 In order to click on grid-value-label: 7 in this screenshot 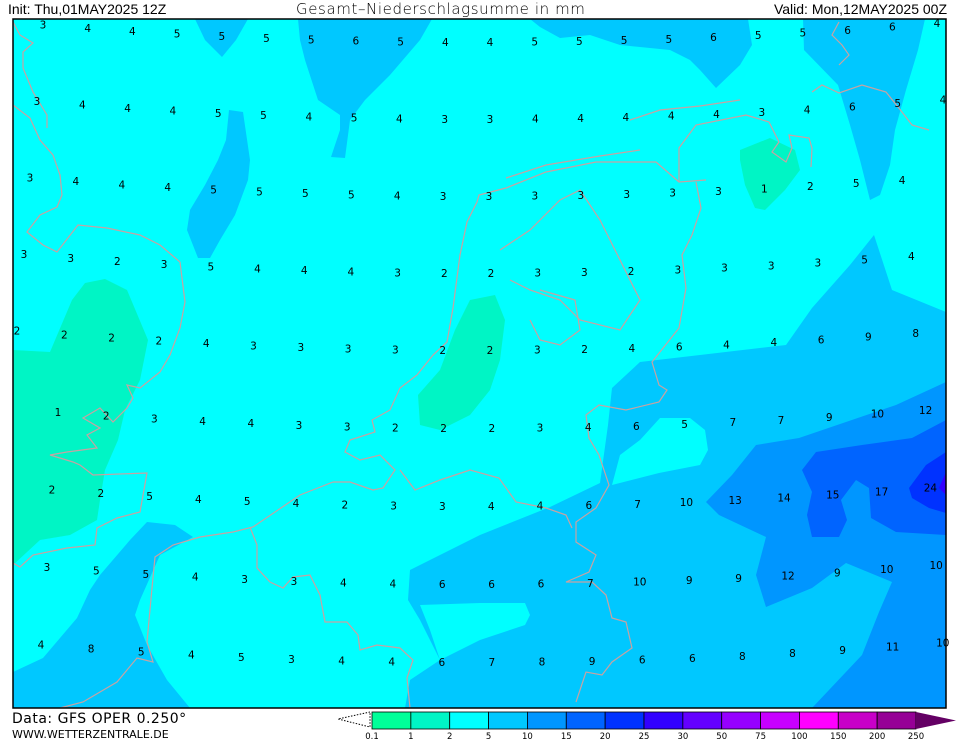, I will do `click(637, 505)`.